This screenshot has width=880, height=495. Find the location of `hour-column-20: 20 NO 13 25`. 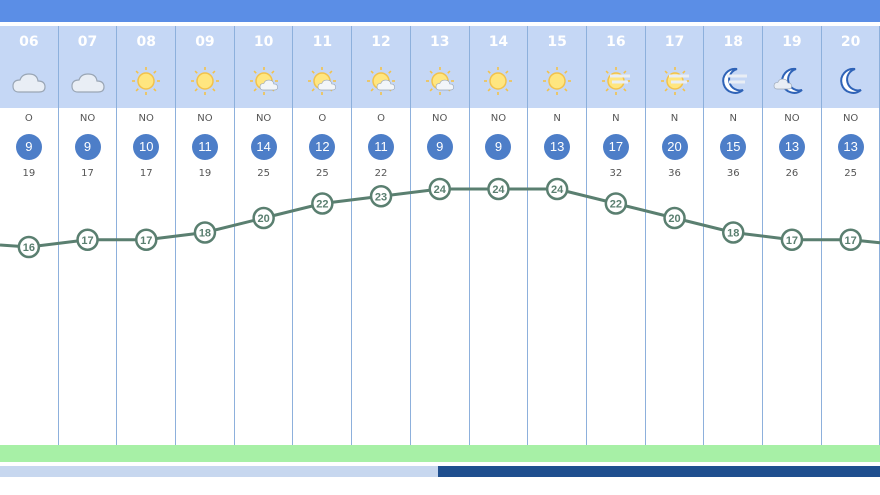

hour-column-20: 20 NO 13 25 is located at coordinates (851, 244).